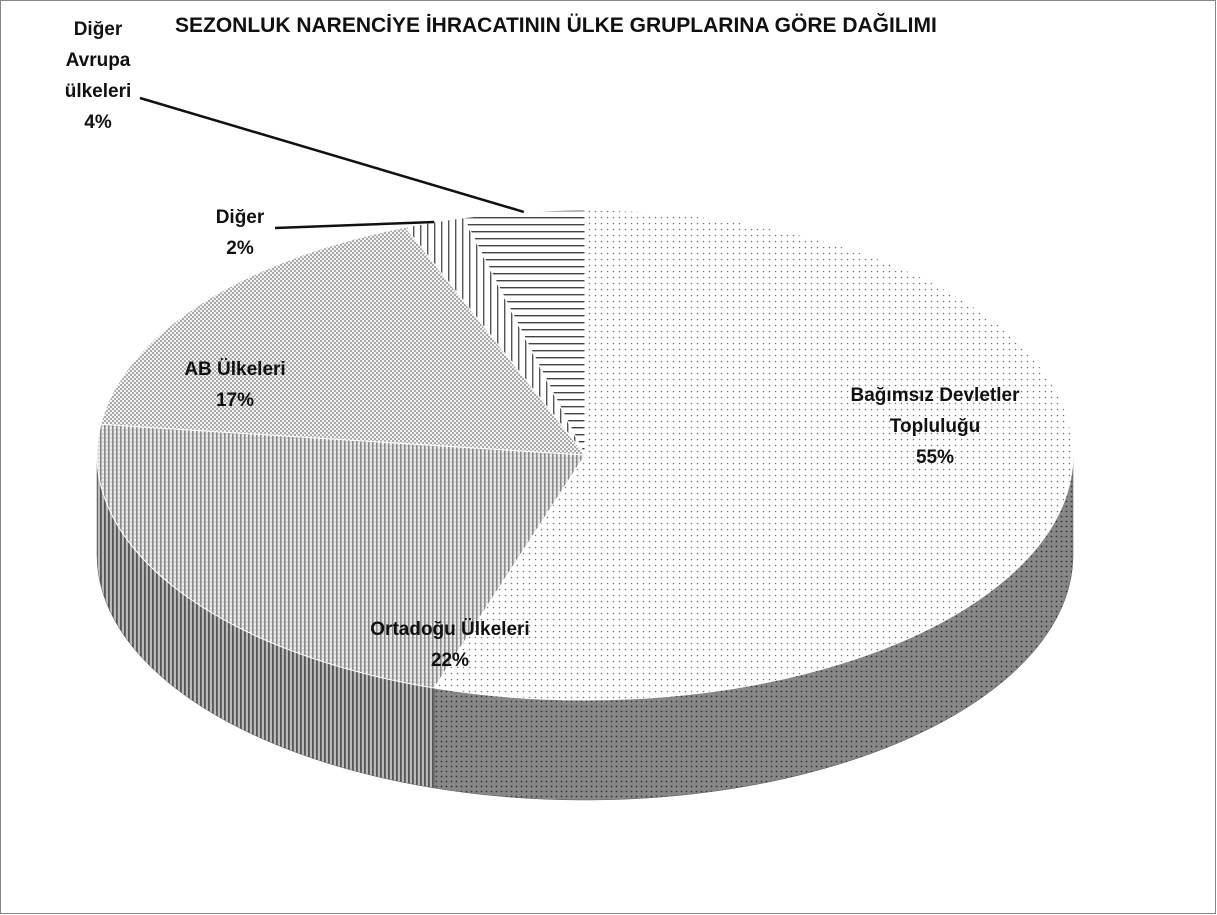  What do you see at coordinates (98, 60) in the screenshot?
I see `data-label-name: Diğer Avrupa ülkeleri` at bounding box center [98, 60].